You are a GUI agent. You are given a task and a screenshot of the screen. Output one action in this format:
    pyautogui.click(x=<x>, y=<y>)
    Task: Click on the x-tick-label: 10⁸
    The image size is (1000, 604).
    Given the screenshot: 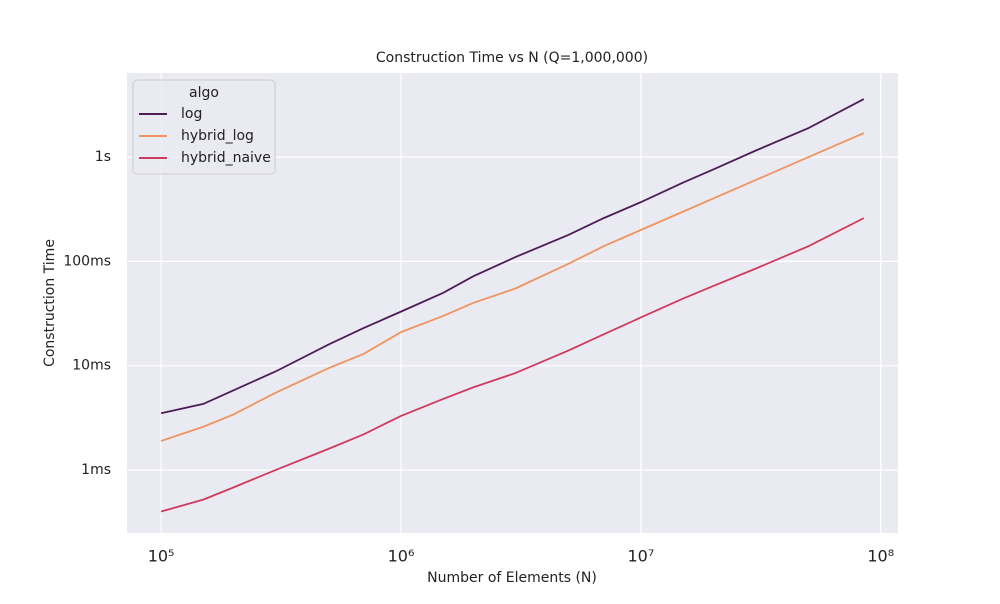 What is the action you would take?
    pyautogui.click(x=880, y=556)
    